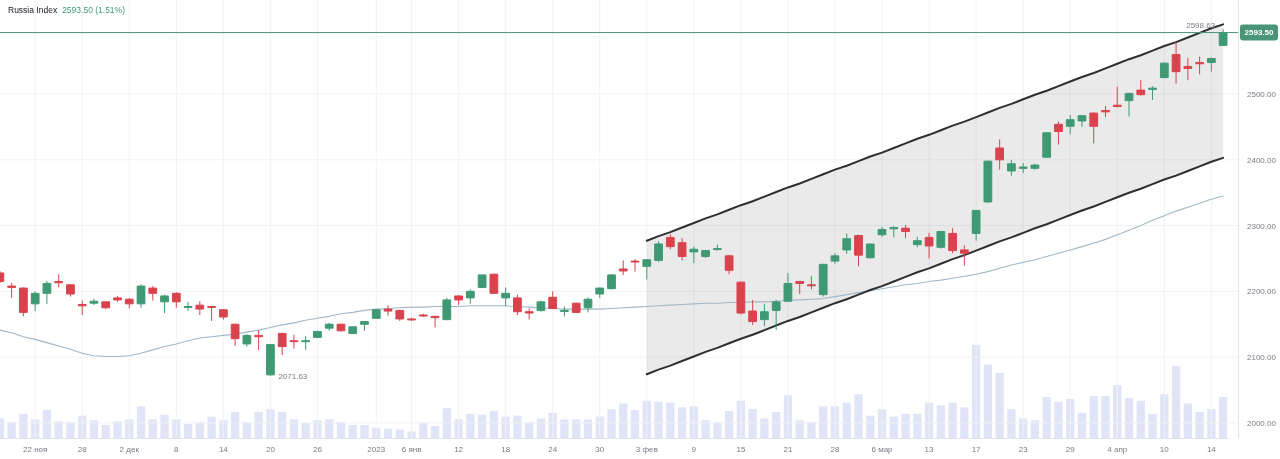 The height and width of the screenshot is (459, 1280). Describe the element at coordinates (177, 449) in the screenshot. I see `x-tick-label: 8` at that location.